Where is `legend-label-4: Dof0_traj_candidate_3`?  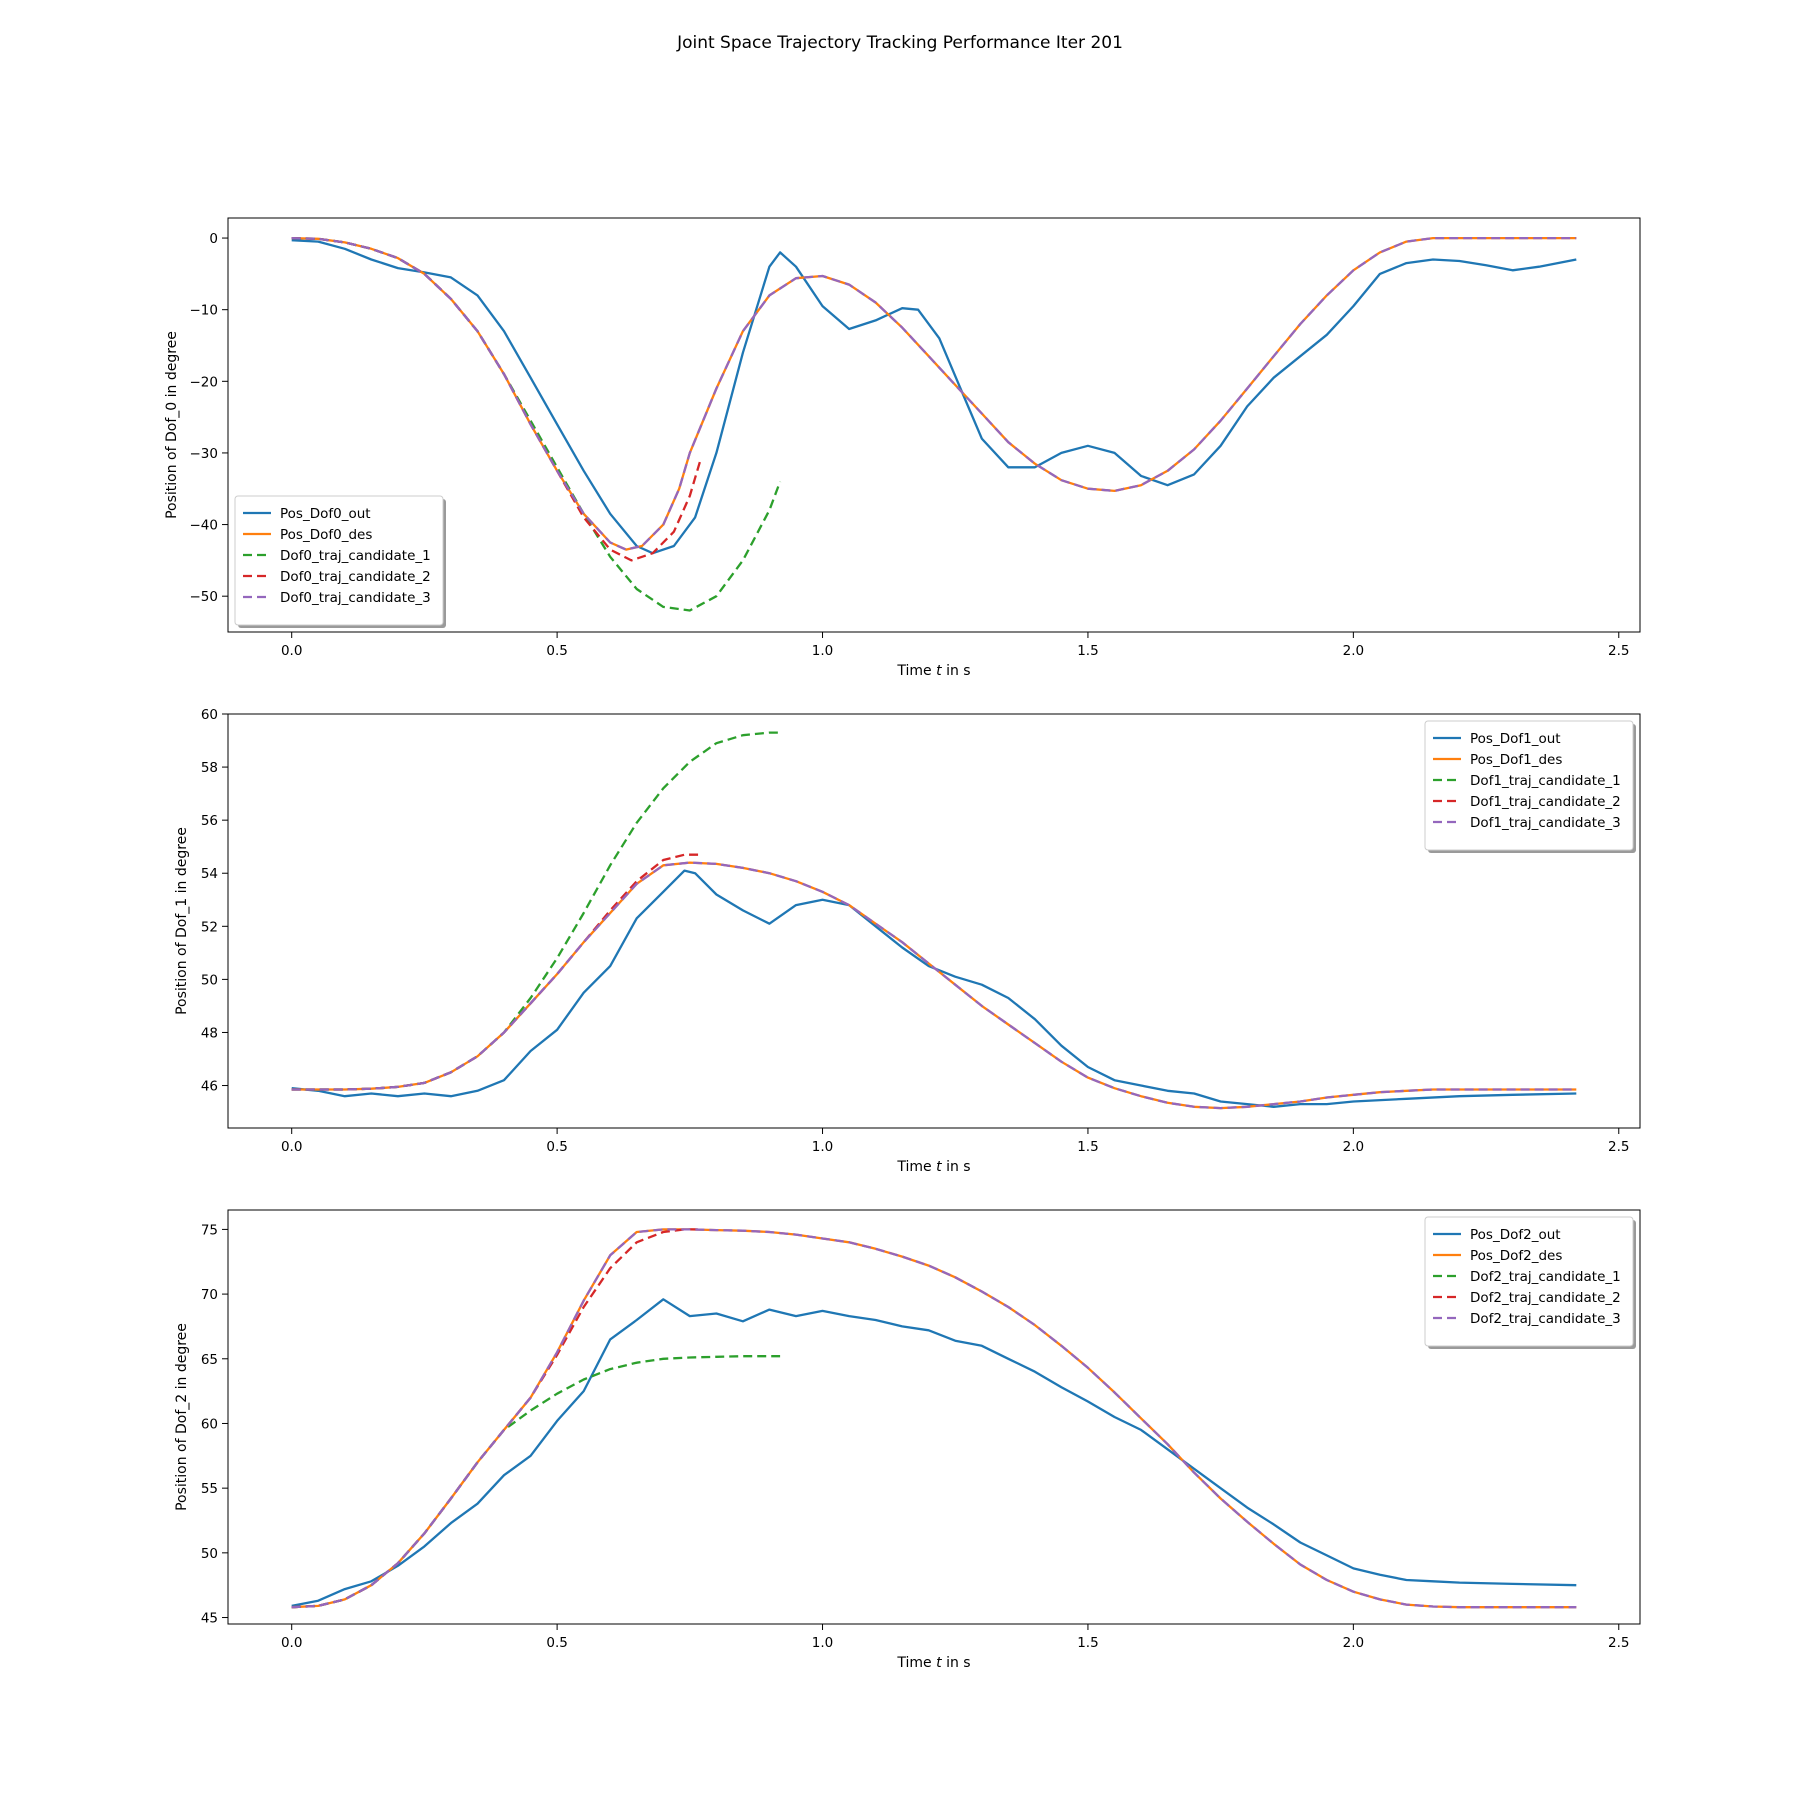 legend-label-4: Dof0_traj_candidate_3 is located at coordinates (355, 598).